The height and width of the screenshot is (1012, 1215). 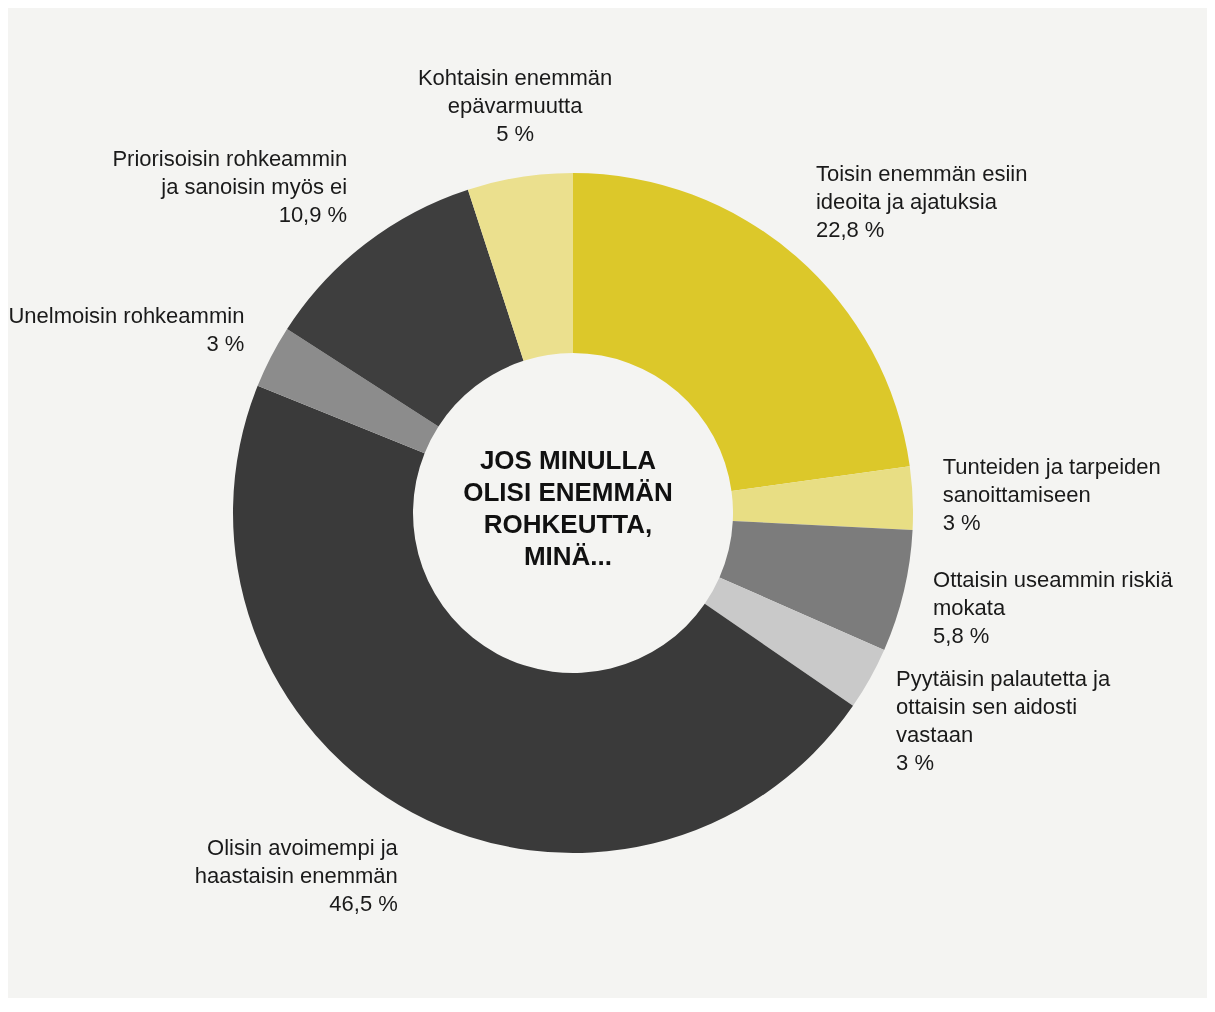 What do you see at coordinates (363, 903) in the screenshot?
I see `data-label: 46,5 %` at bounding box center [363, 903].